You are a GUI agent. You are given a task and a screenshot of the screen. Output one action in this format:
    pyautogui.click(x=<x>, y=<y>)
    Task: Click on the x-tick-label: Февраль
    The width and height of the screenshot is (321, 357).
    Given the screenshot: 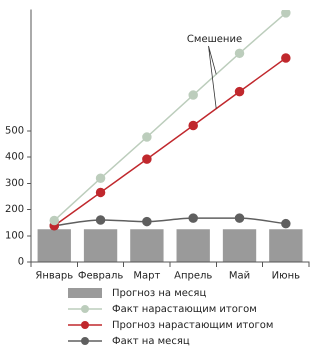 What is the action you would take?
    pyautogui.click(x=101, y=276)
    